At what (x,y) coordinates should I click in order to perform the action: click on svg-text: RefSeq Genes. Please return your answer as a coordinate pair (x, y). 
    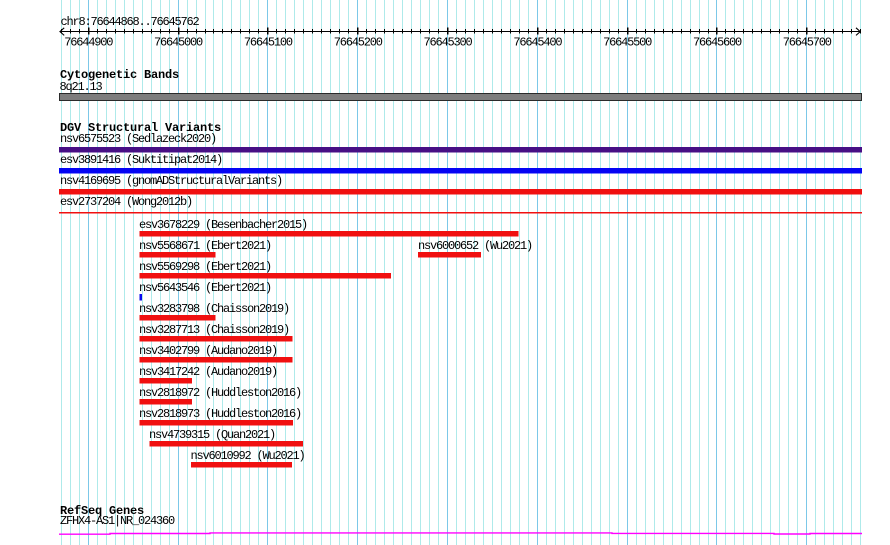
    Looking at the image, I should click on (102, 511).